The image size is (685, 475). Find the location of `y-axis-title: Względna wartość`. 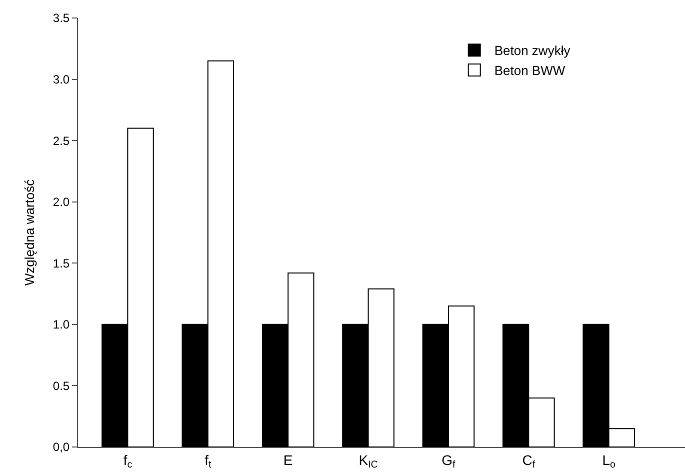

y-axis-title: Względna wartość is located at coordinates (29, 232).